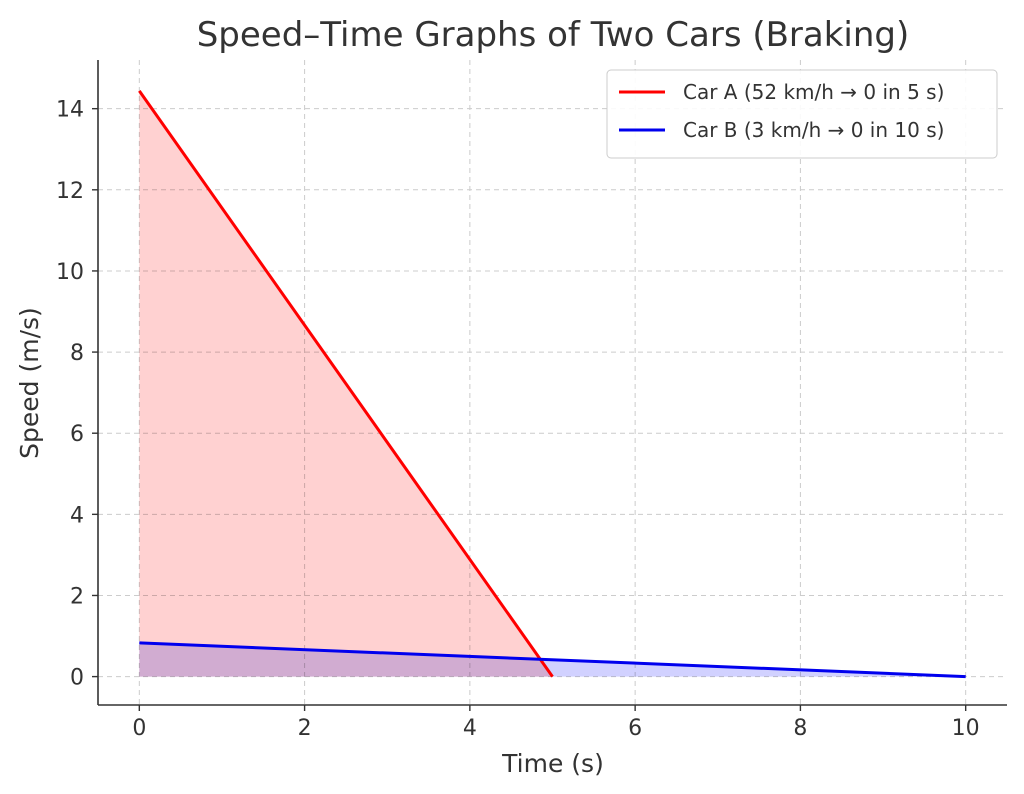  I want to click on y-tick-label: 0, so click(77, 678).